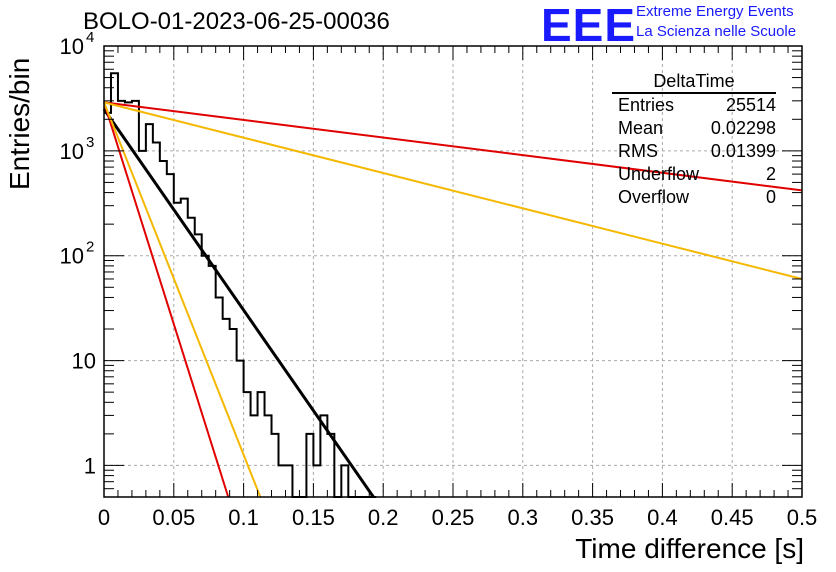 The width and height of the screenshot is (836, 572). I want to click on x-tick-label: 0.3, so click(523, 517).